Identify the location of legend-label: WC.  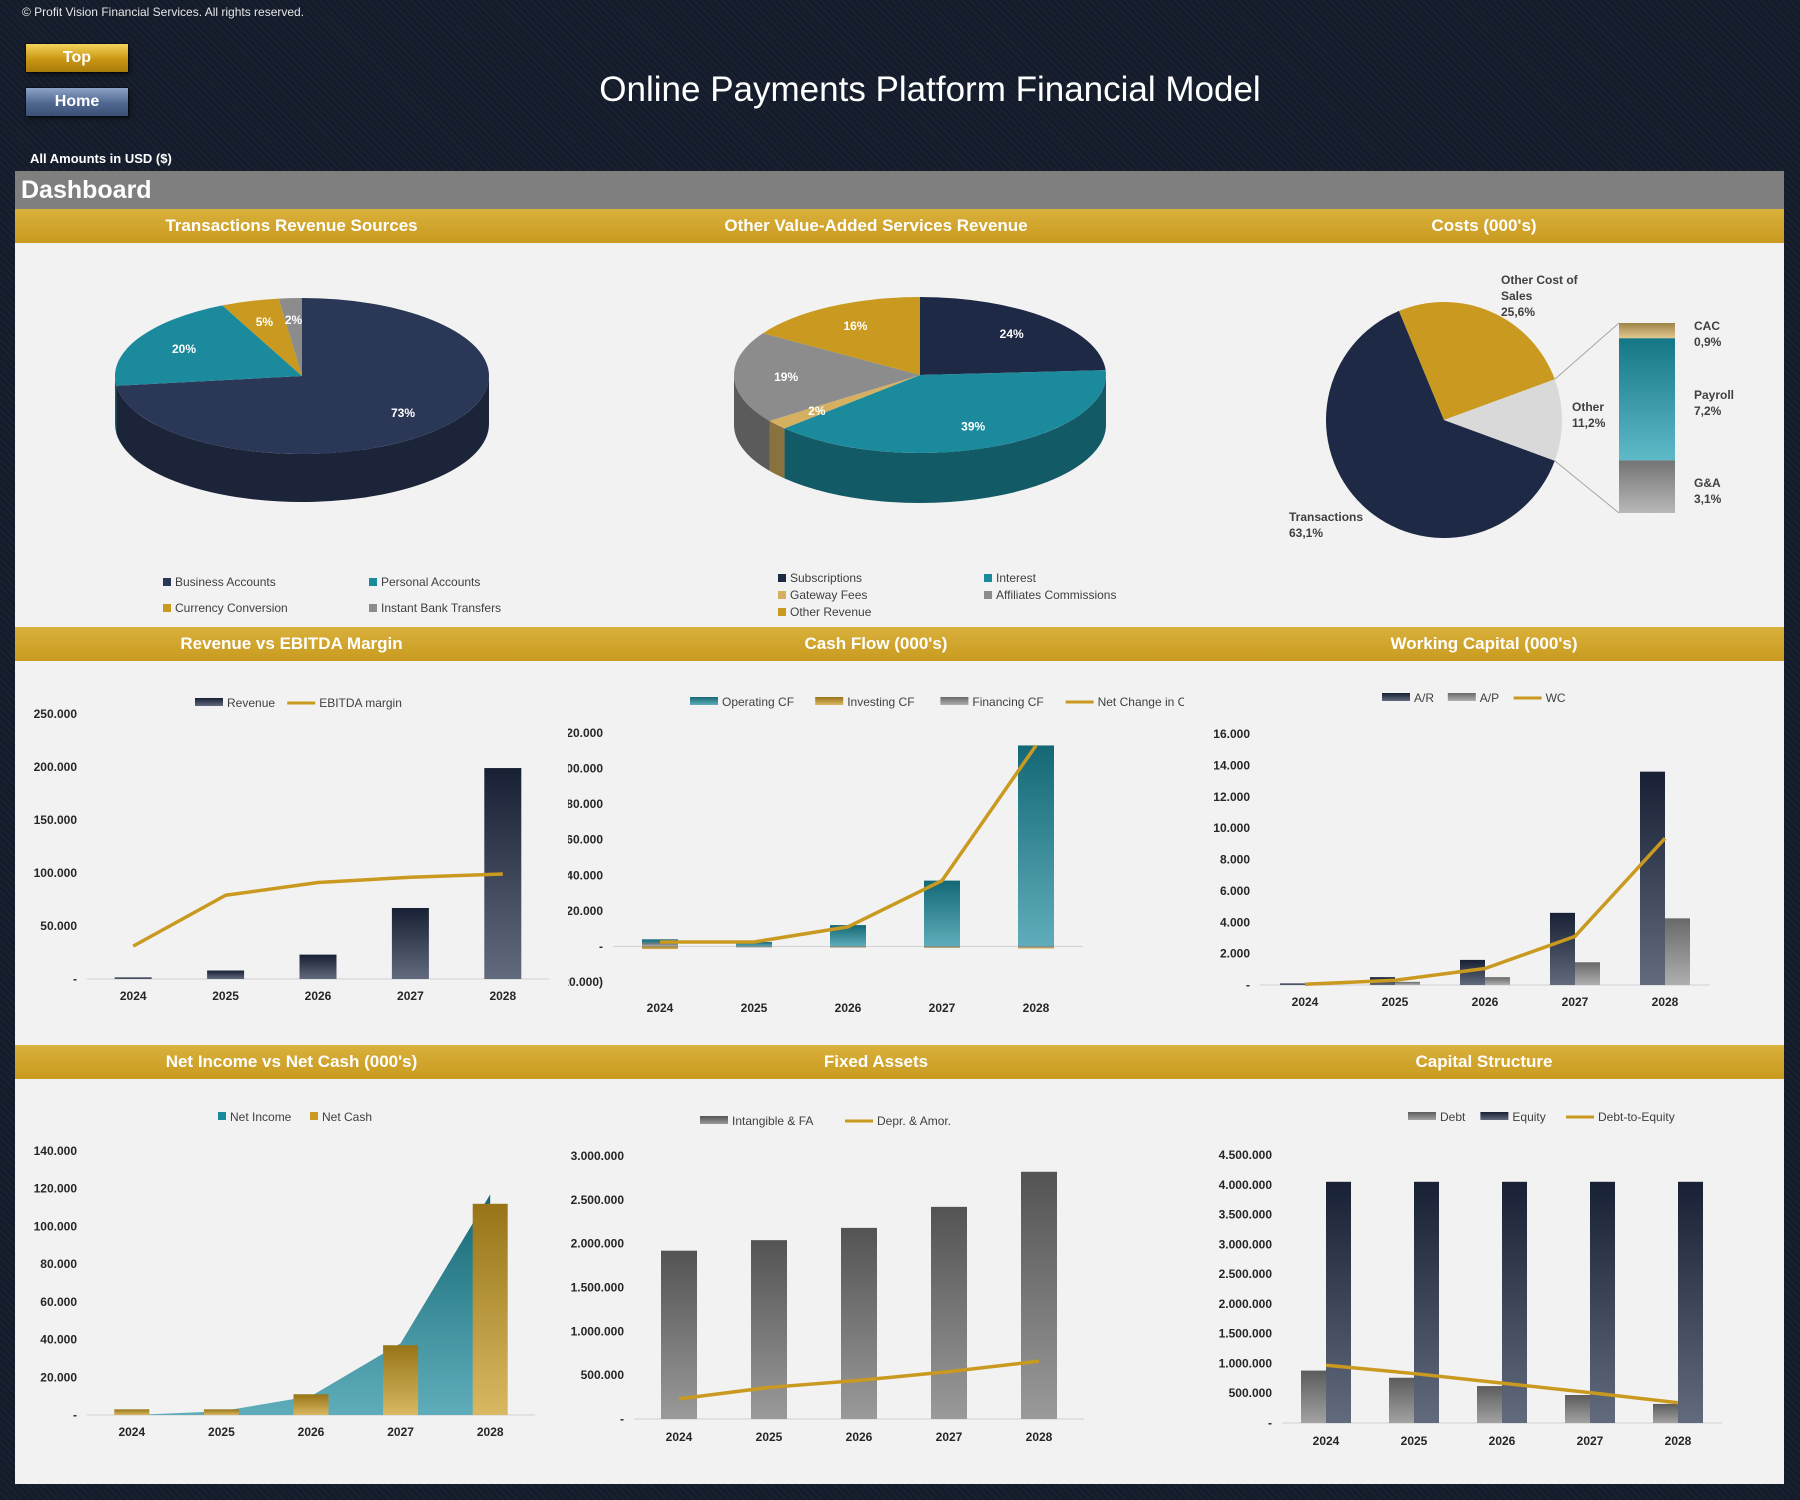
(1556, 698).